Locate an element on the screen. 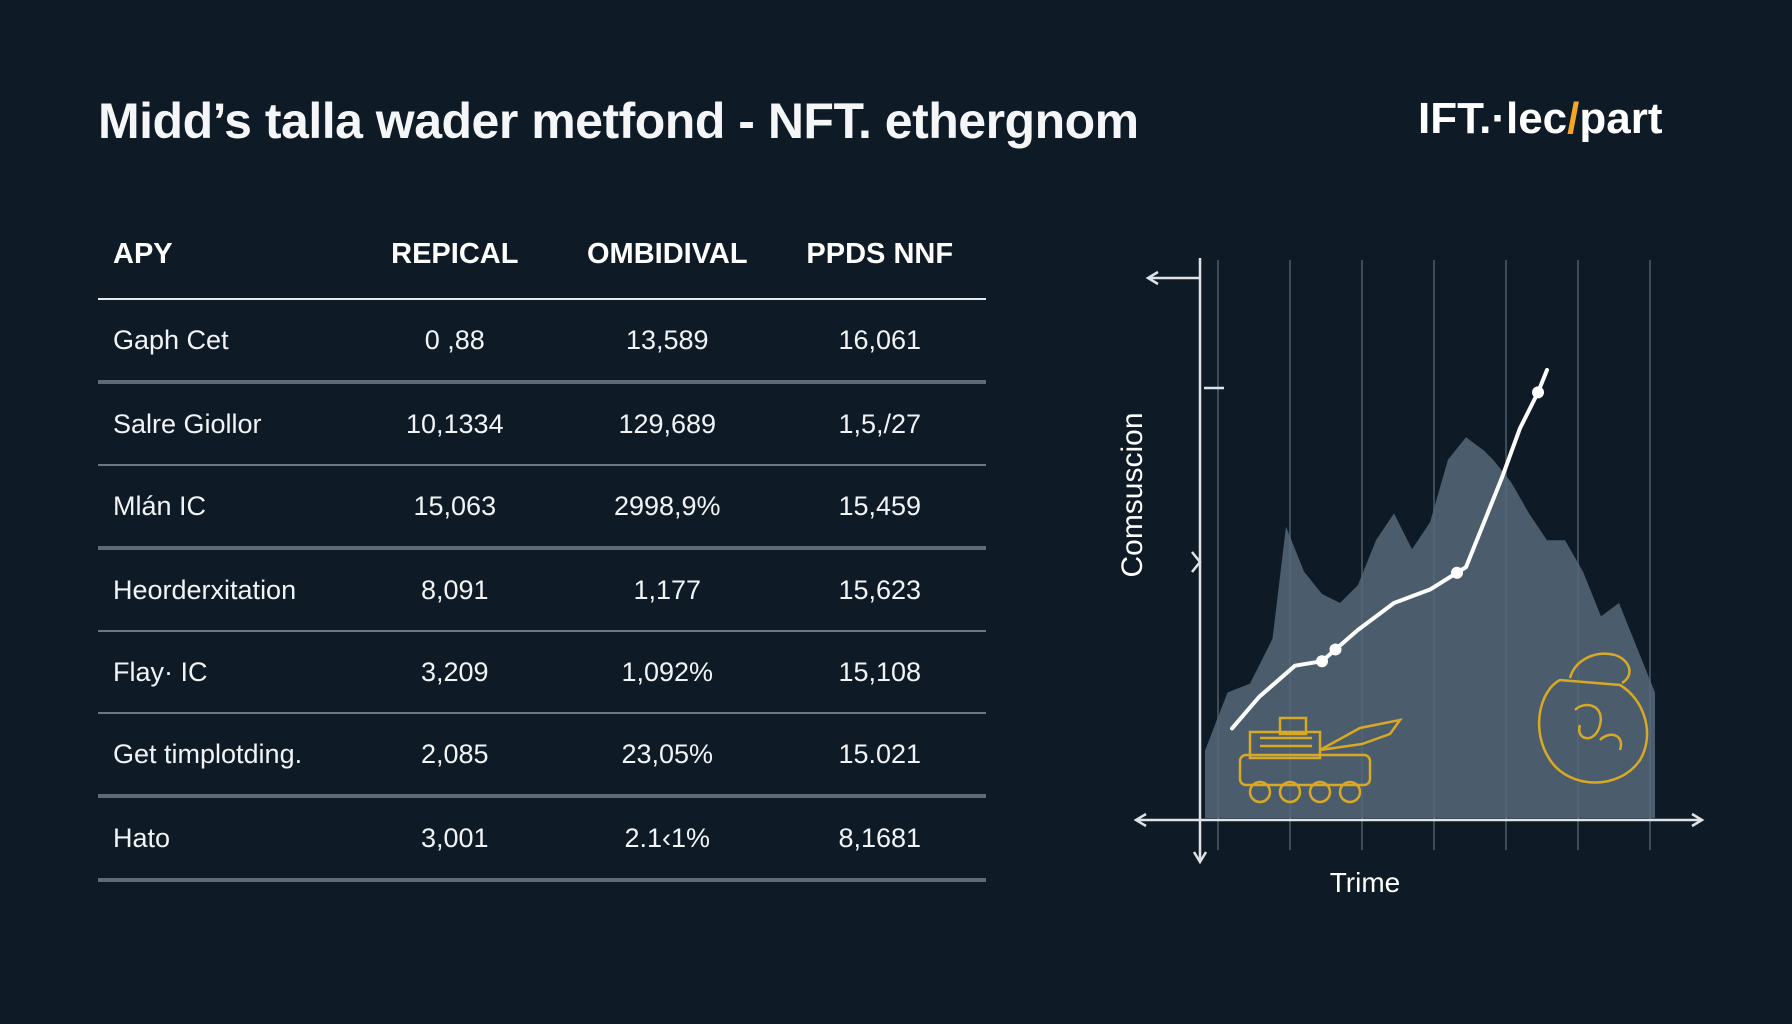 This screenshot has height=1024, width=1792. x-axis-left-arrow-icon is located at coordinates (1140, 820).